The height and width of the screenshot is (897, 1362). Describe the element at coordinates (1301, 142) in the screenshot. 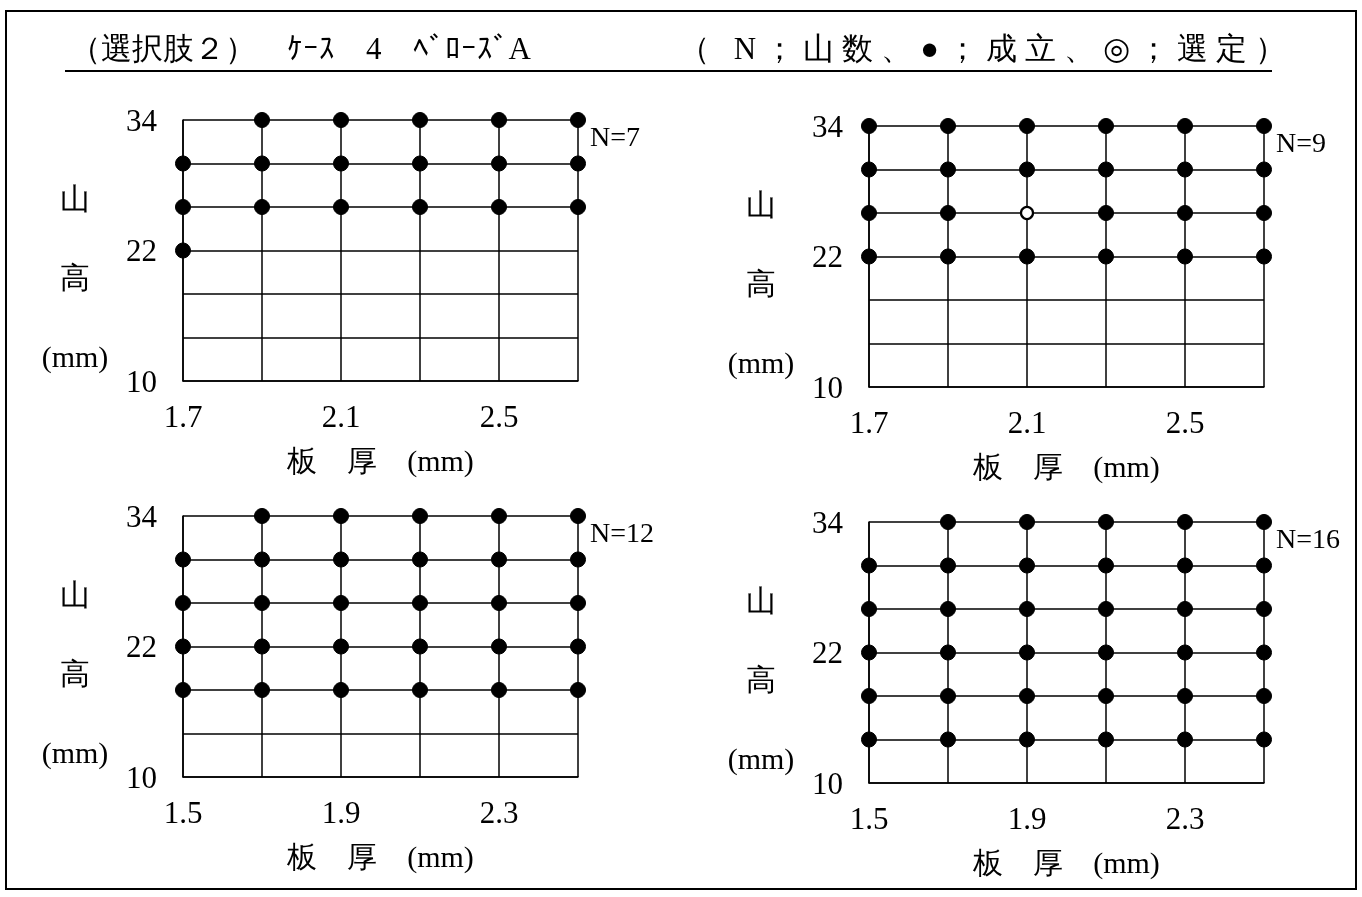

I see `text: N=9` at that location.